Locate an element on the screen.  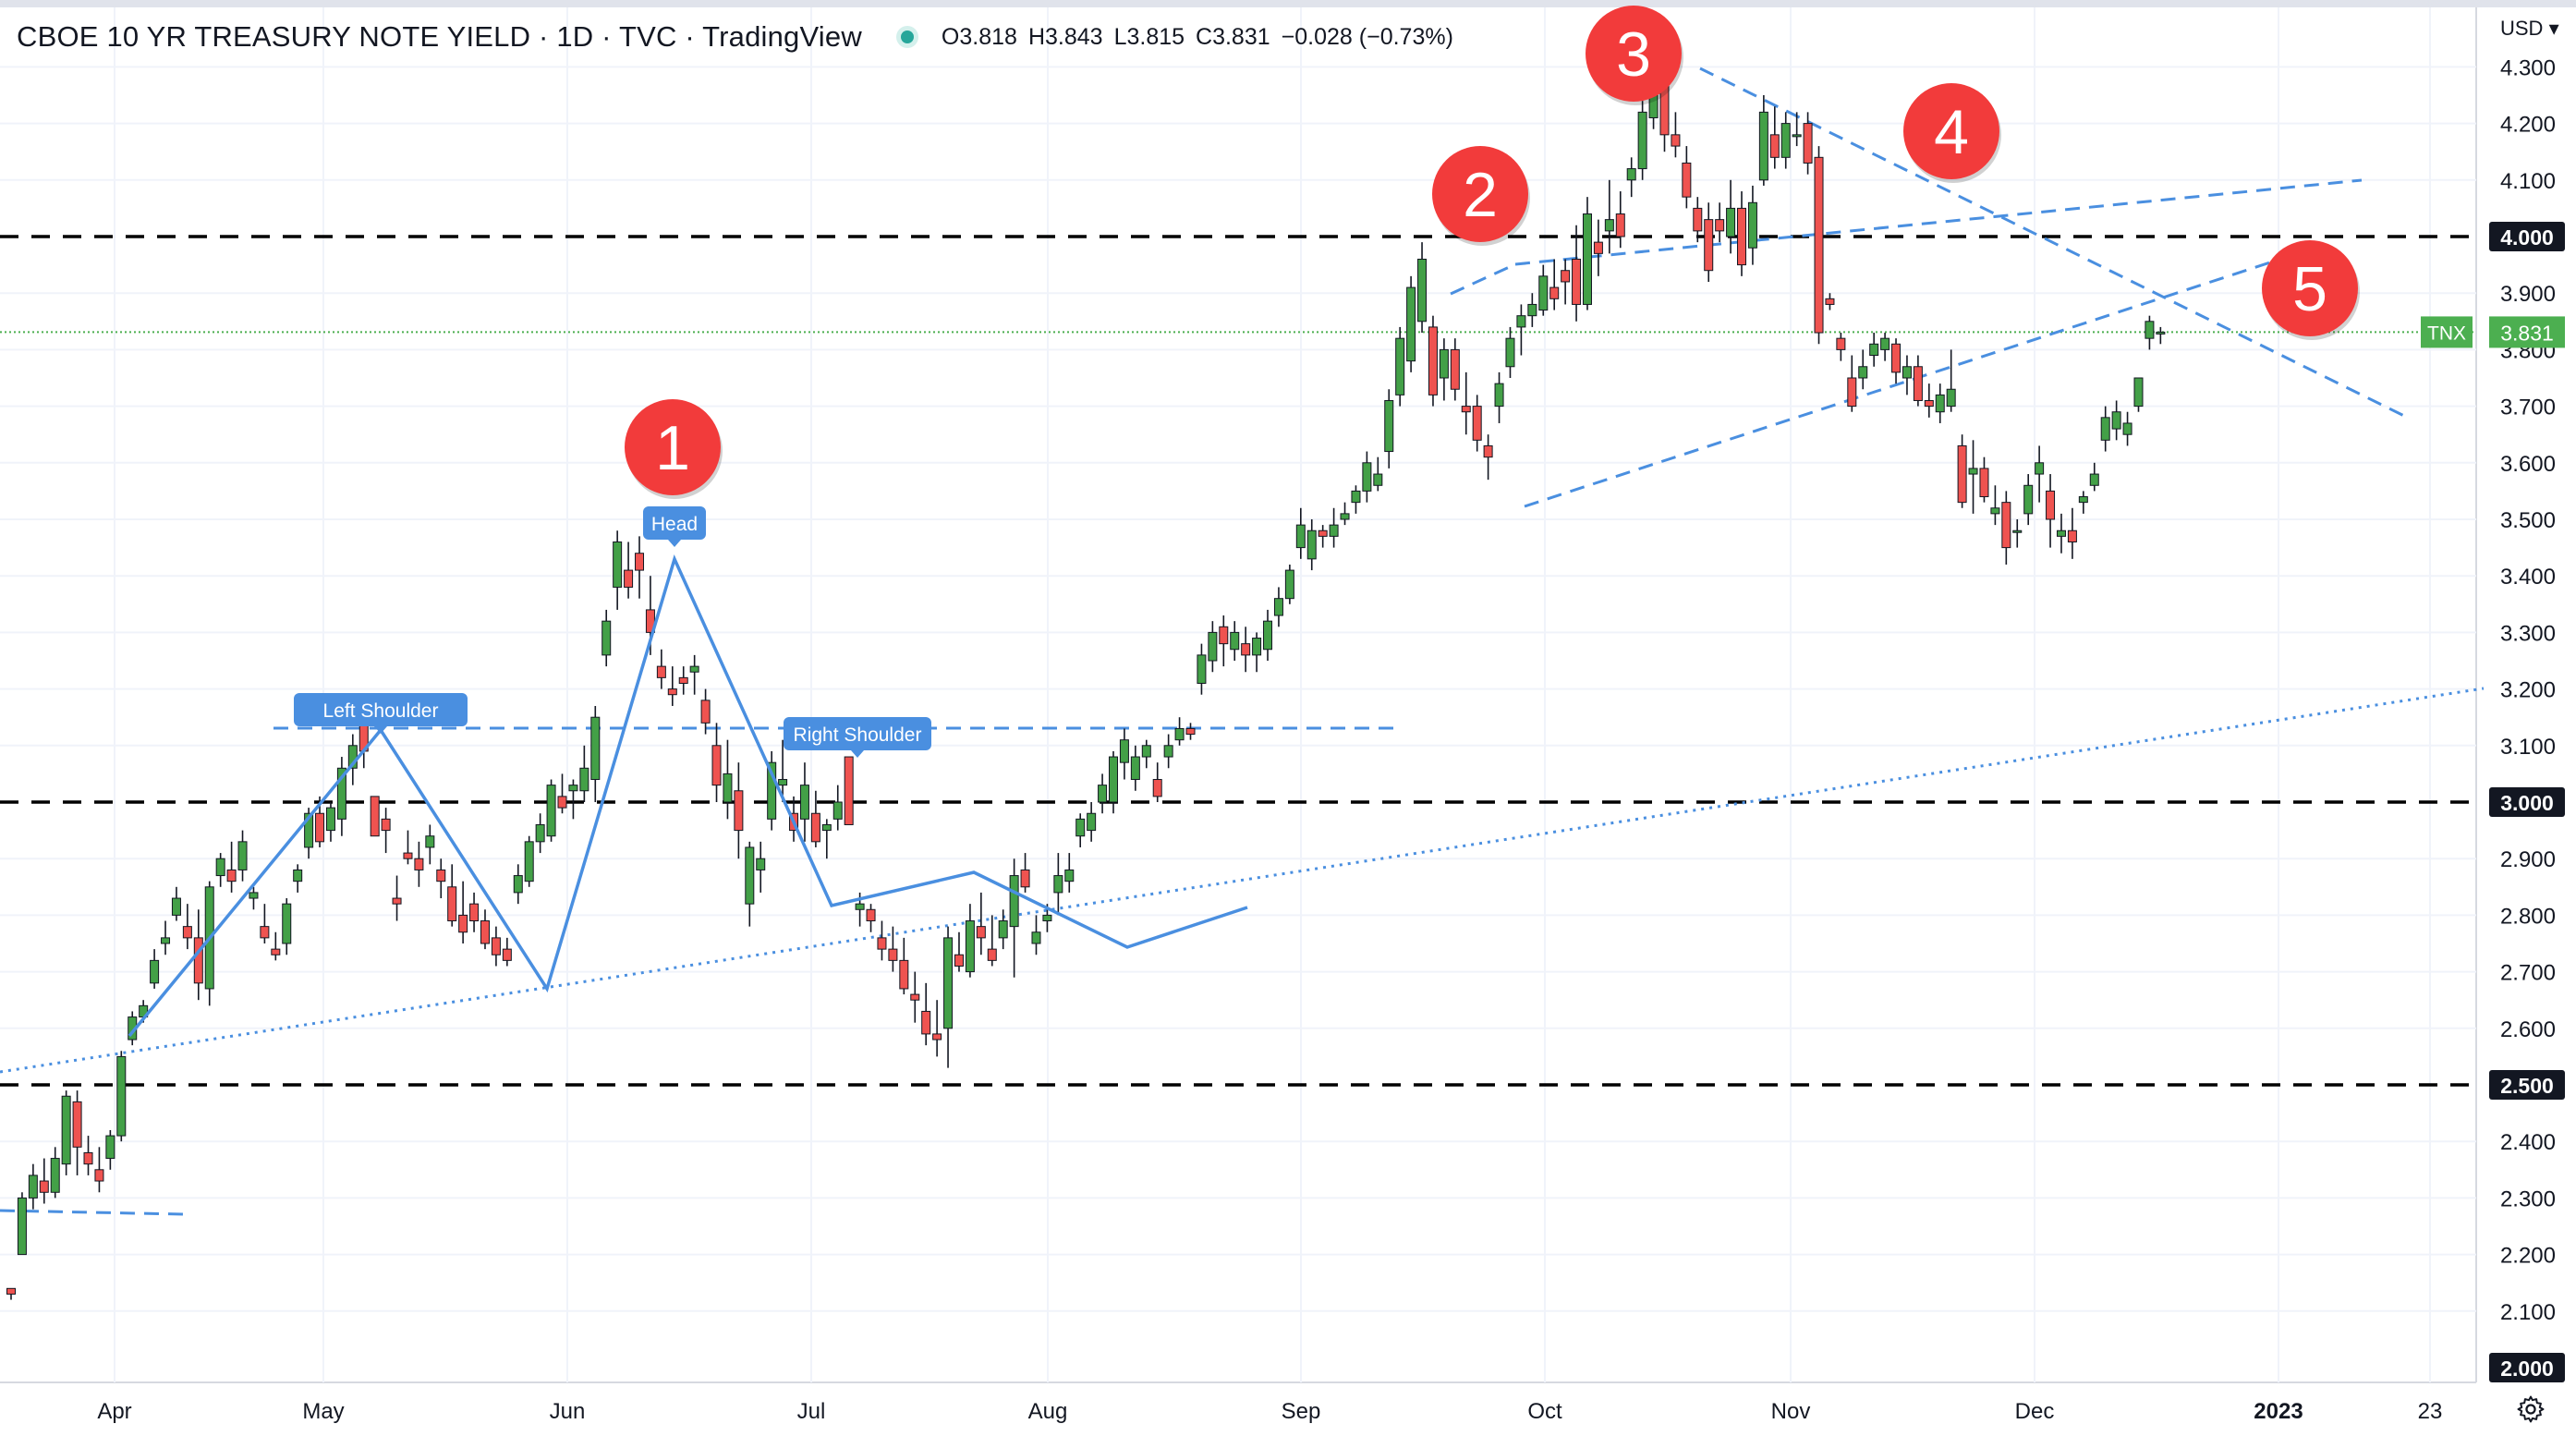
currency-selector: USD ▾ is located at coordinates (2529, 29).